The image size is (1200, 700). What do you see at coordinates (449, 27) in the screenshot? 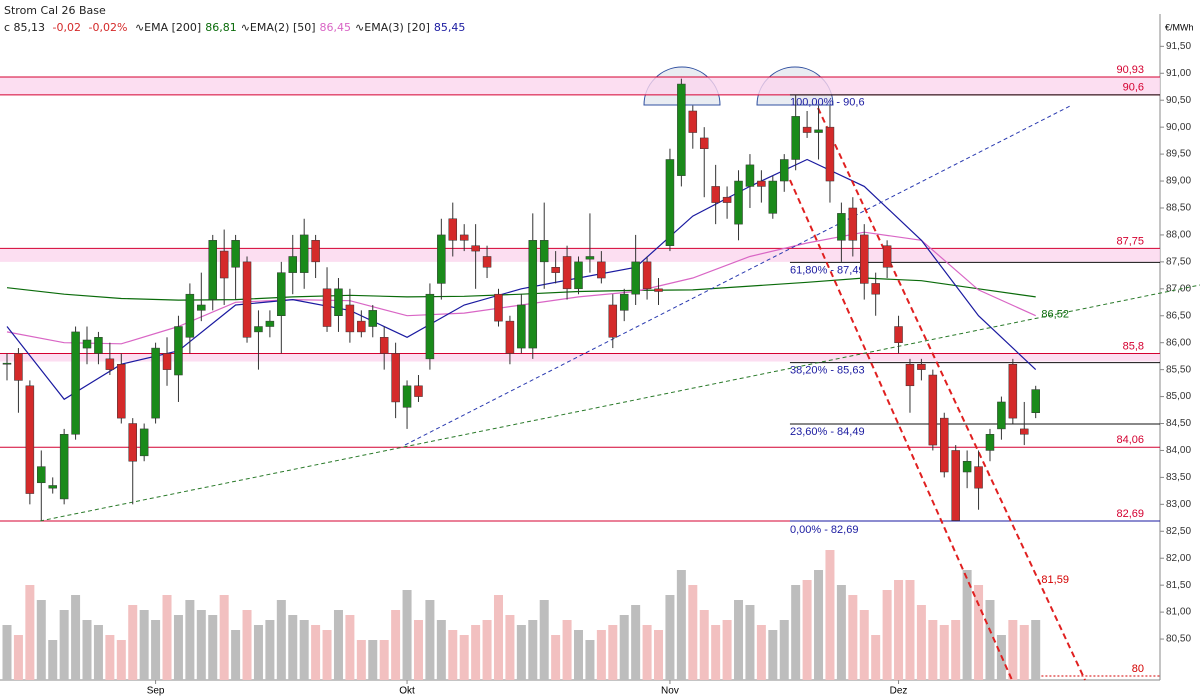
I see `indicator-value: 85,45` at bounding box center [449, 27].